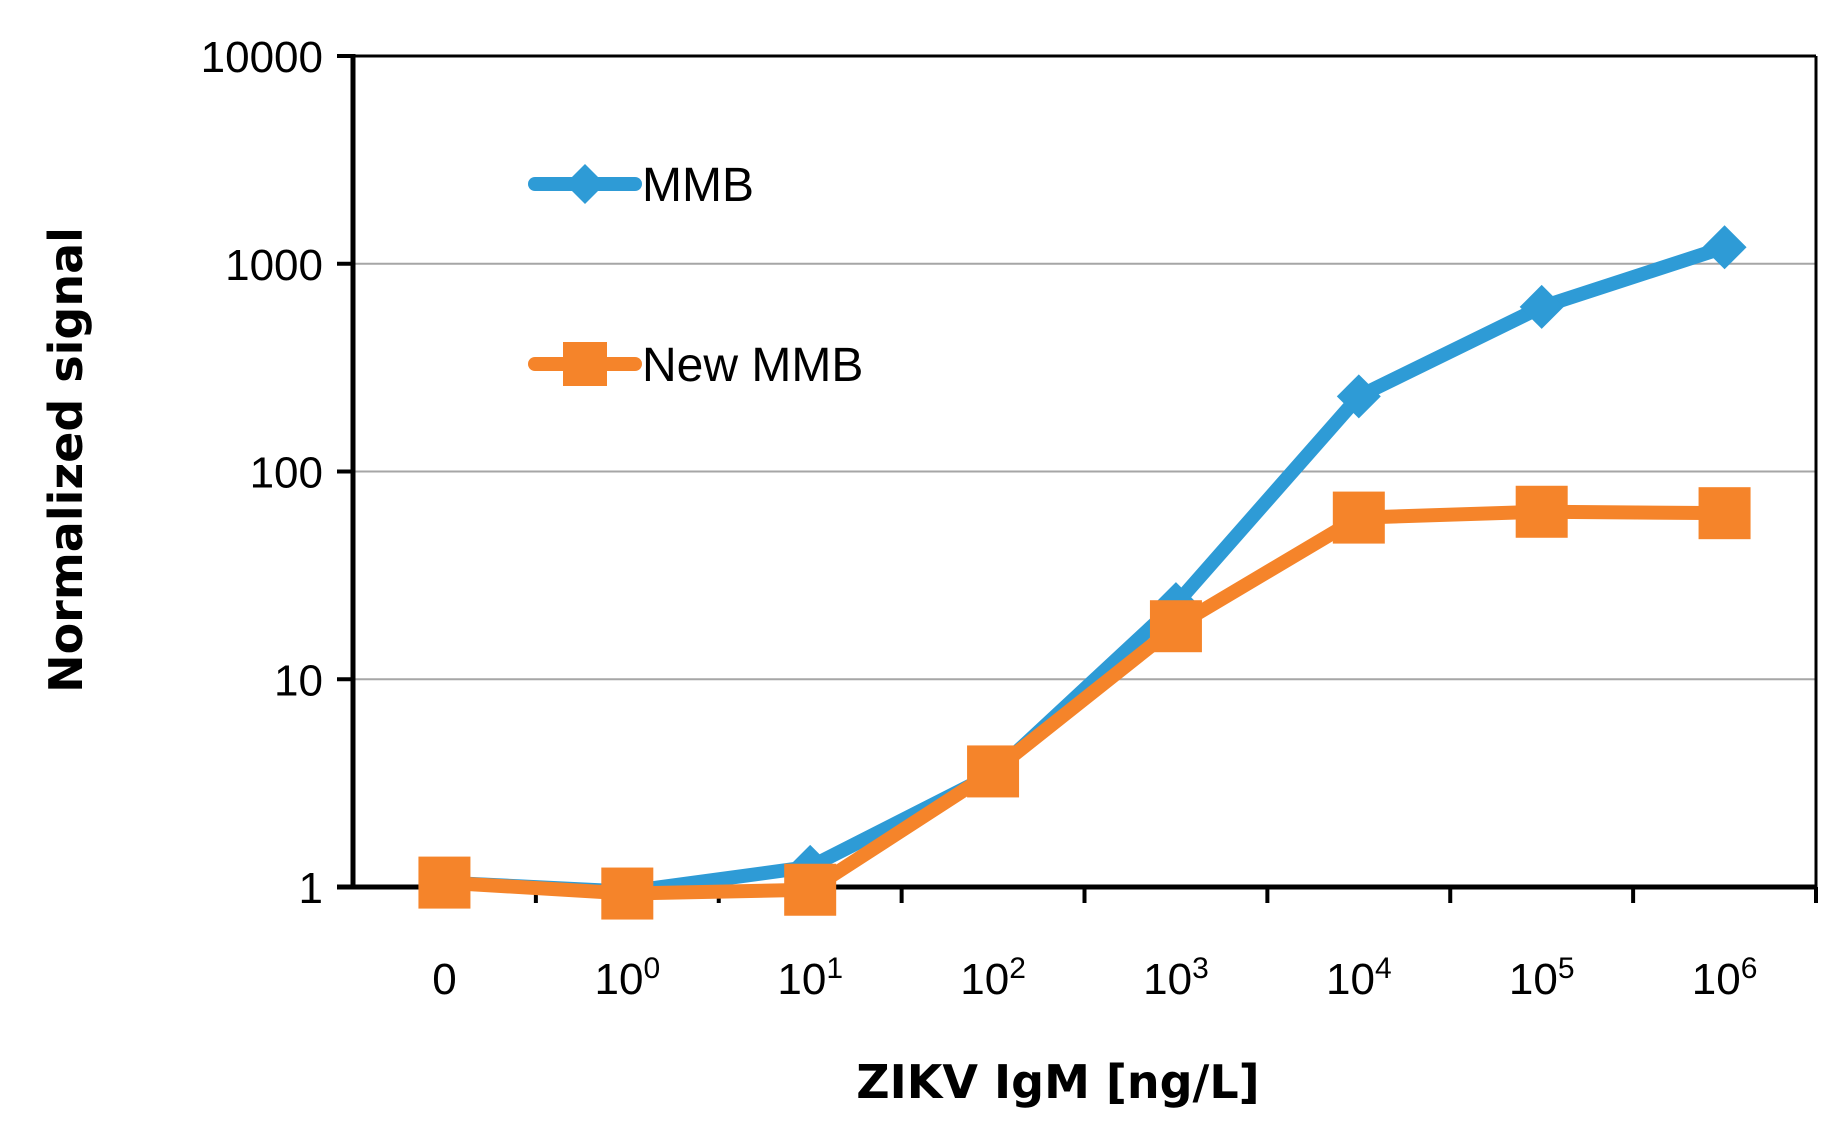 This screenshot has width=1836, height=1132. I want to click on y-tick-label: 10000, so click(262, 57).